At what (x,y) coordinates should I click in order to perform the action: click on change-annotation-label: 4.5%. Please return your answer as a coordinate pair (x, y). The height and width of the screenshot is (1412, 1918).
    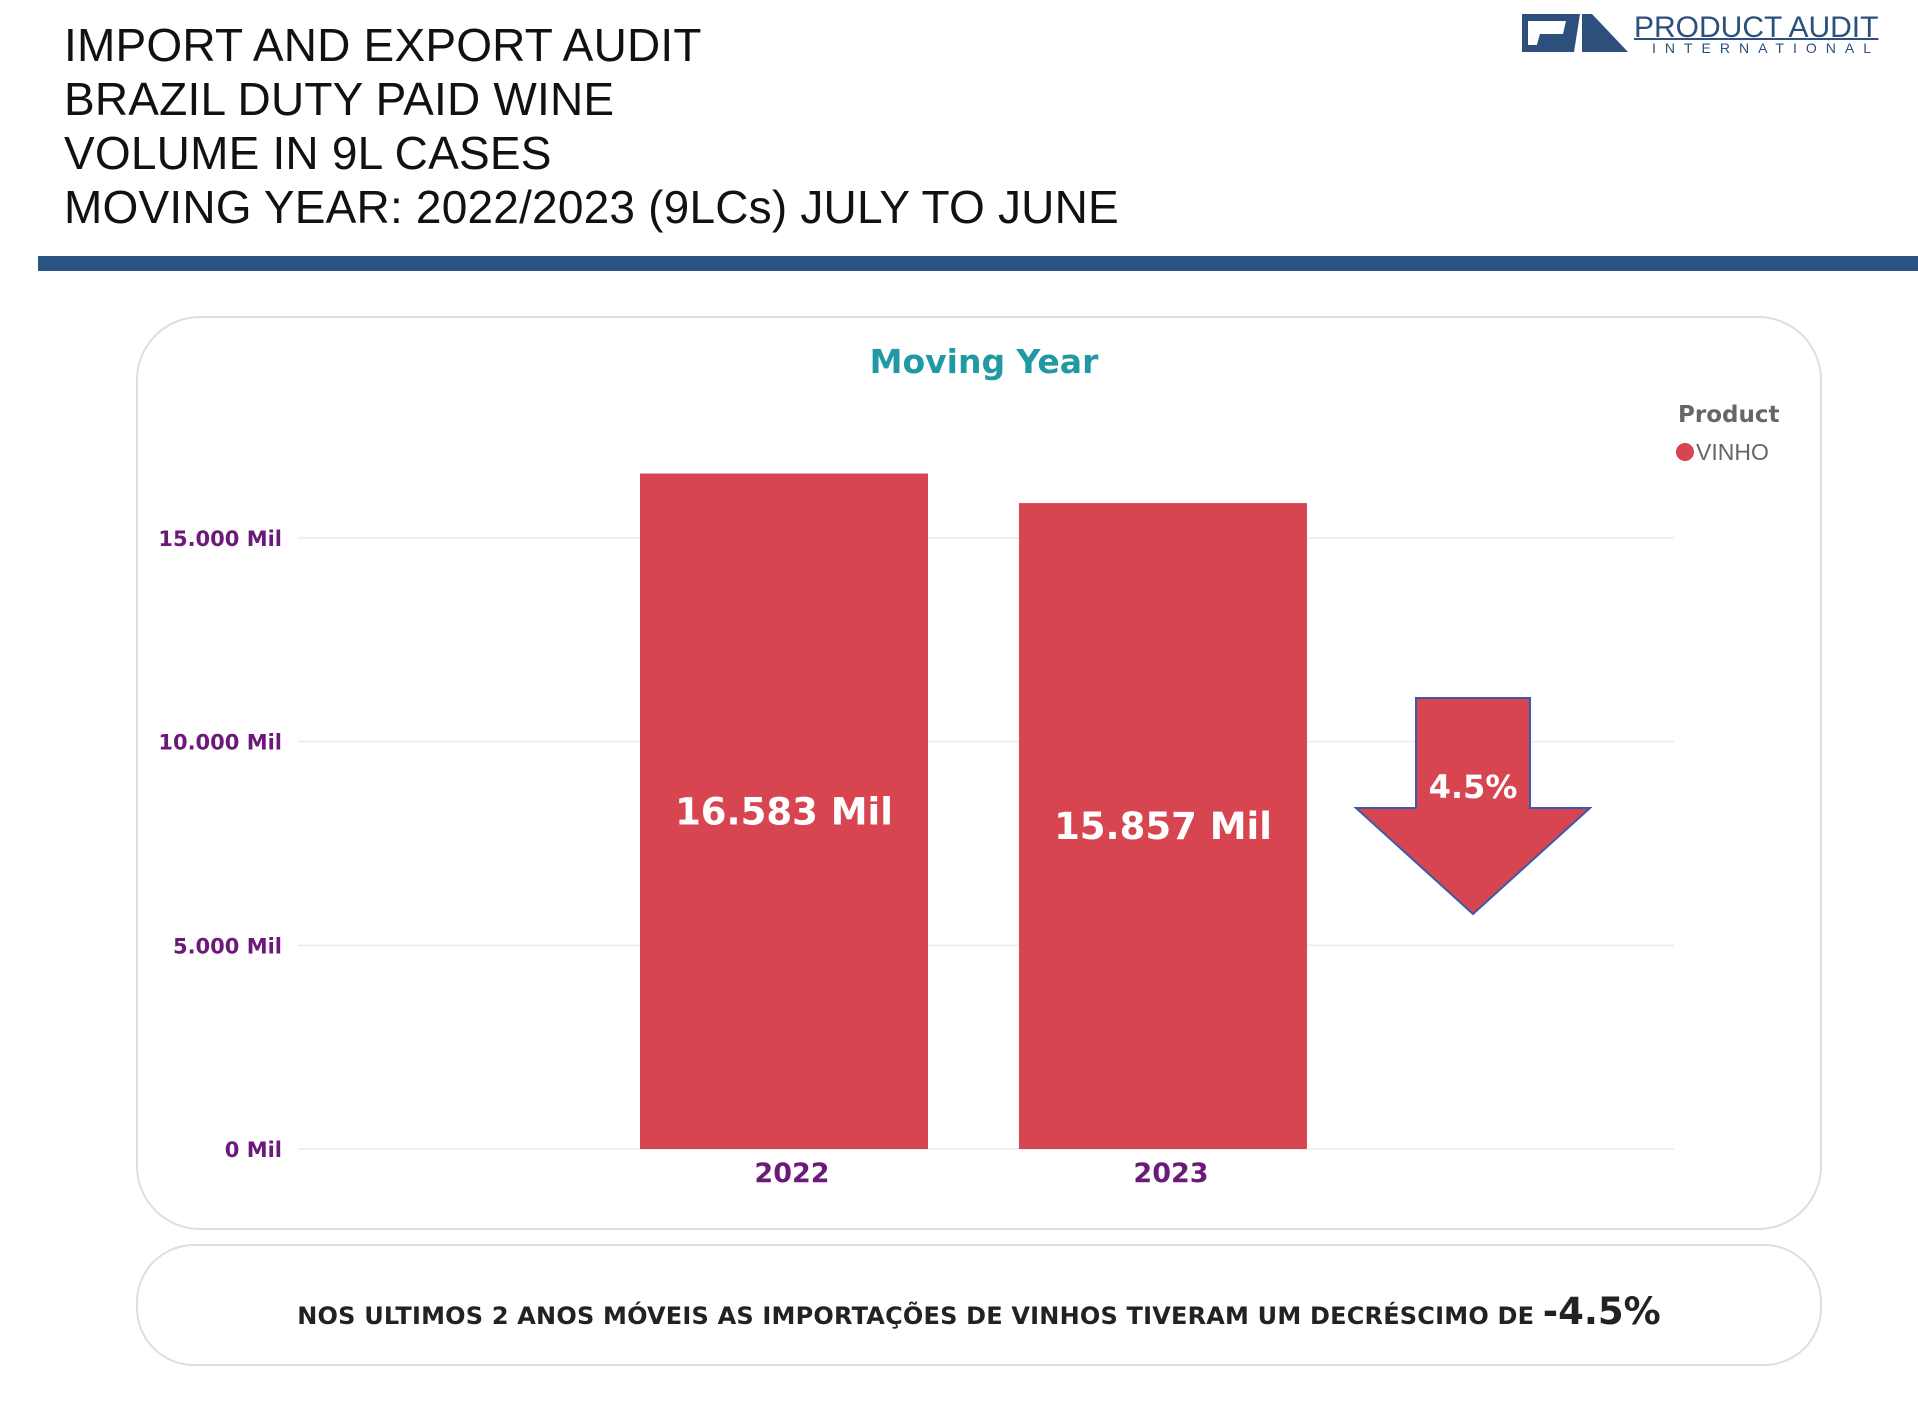
    Looking at the image, I should click on (1473, 787).